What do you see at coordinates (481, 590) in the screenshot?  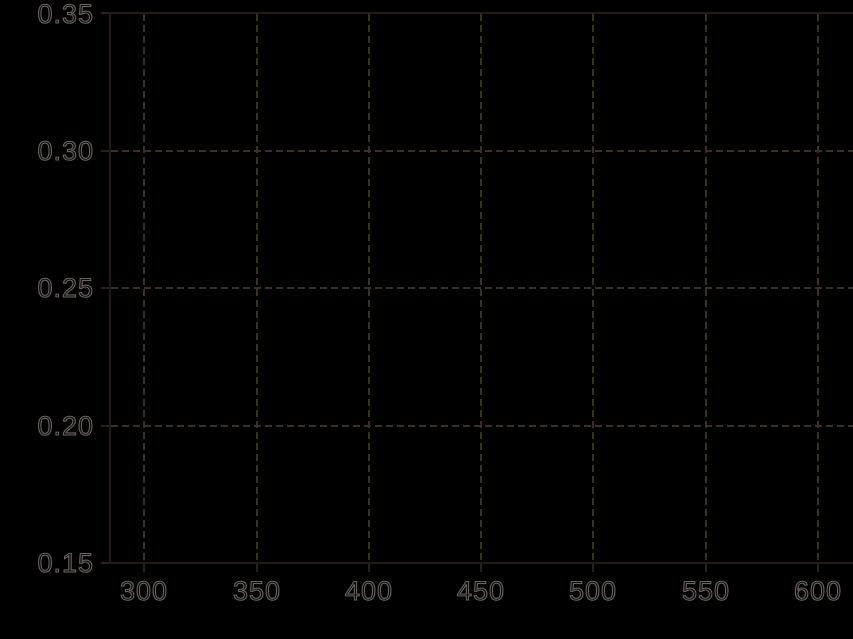 I see `x-tick-label: 450` at bounding box center [481, 590].